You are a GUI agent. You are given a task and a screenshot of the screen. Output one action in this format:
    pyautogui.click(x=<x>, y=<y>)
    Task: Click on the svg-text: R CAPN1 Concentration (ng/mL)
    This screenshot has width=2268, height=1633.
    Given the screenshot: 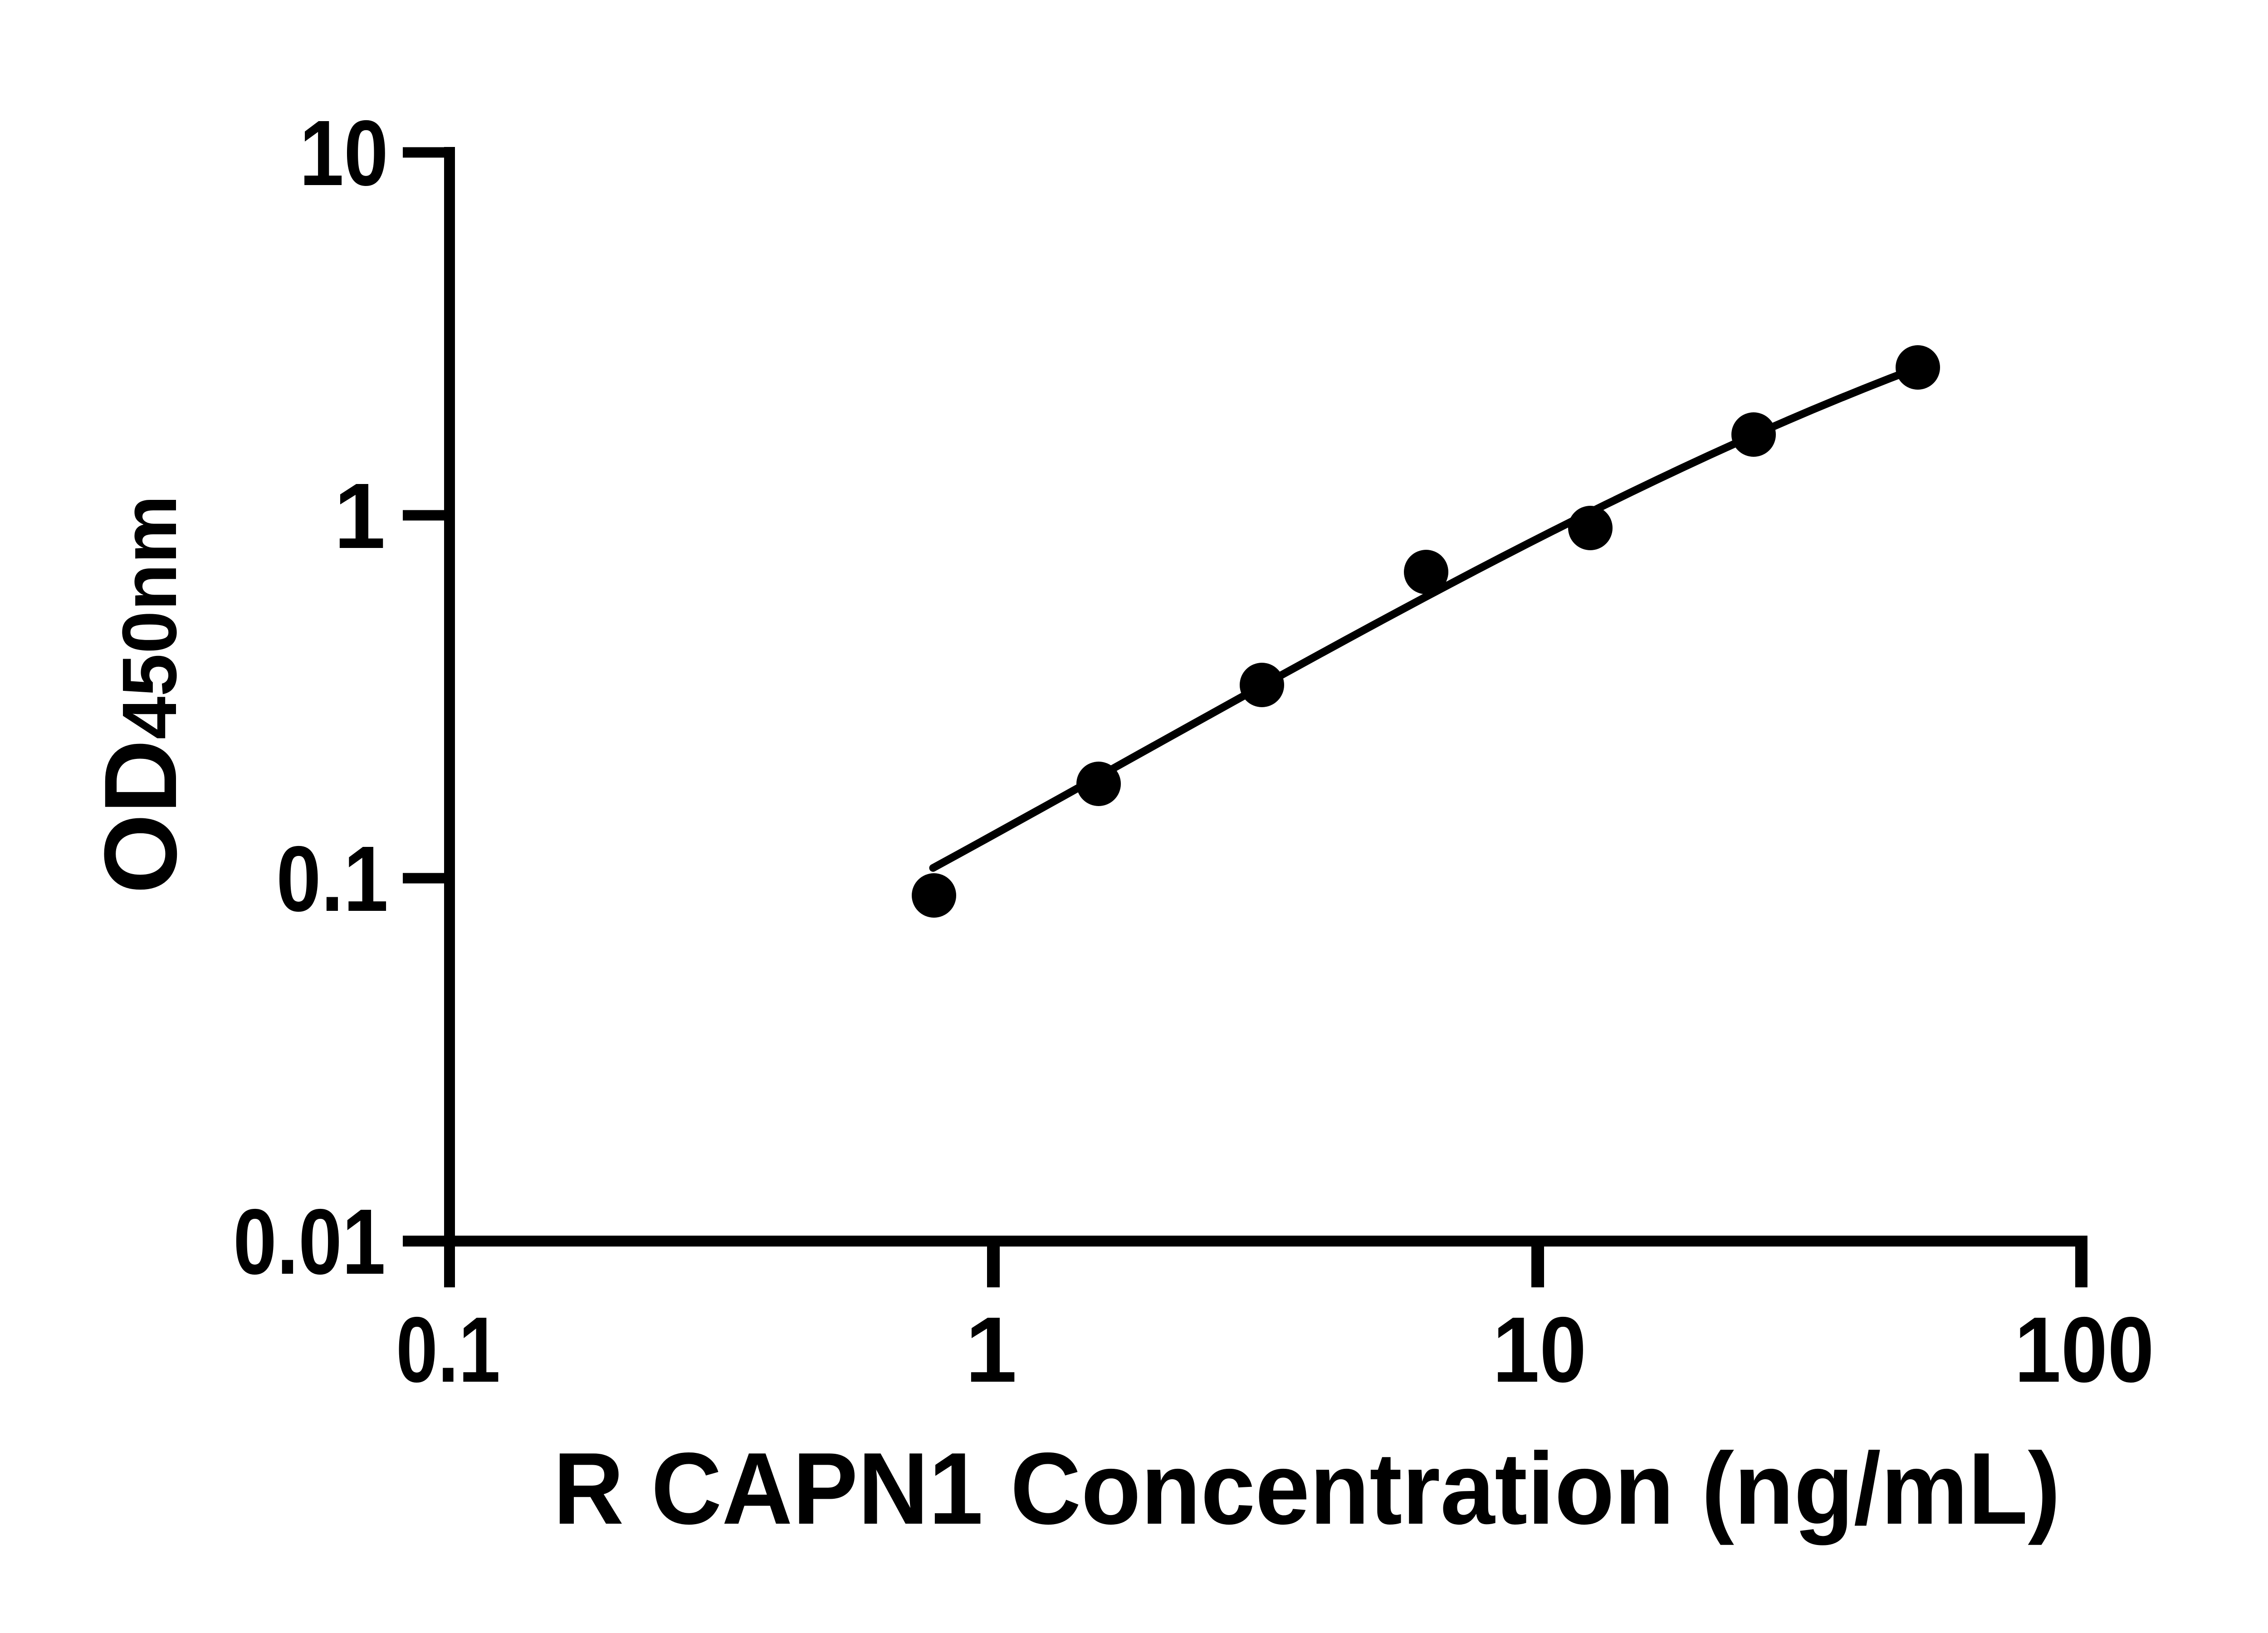 What is the action you would take?
    pyautogui.click(x=1307, y=1488)
    